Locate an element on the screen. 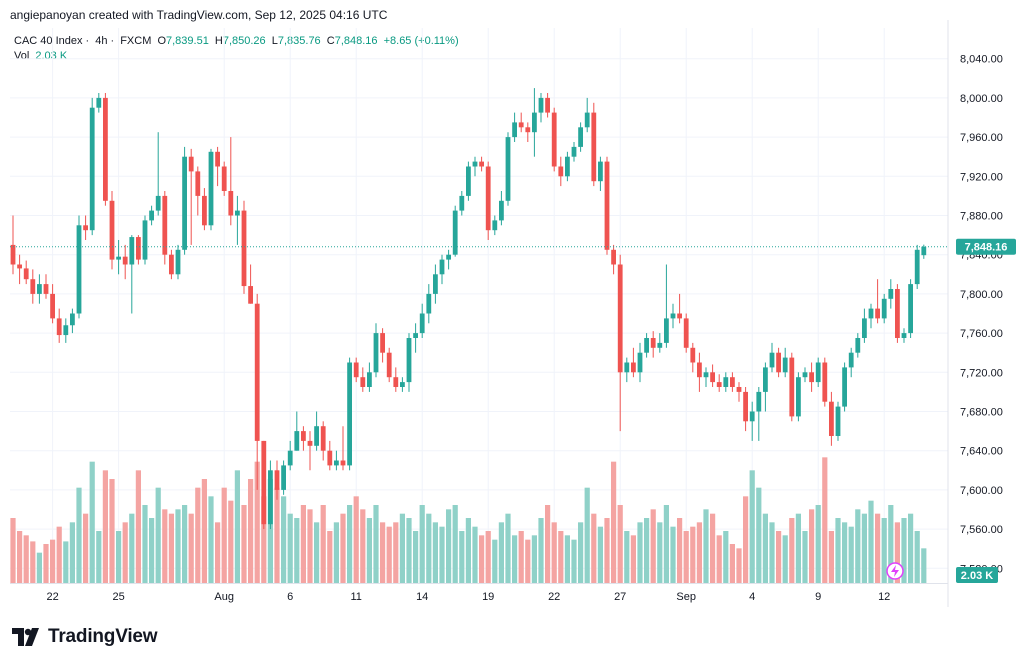 This screenshot has height=665, width=1024. y-tick-label: 7,800.00 is located at coordinates (981, 295).